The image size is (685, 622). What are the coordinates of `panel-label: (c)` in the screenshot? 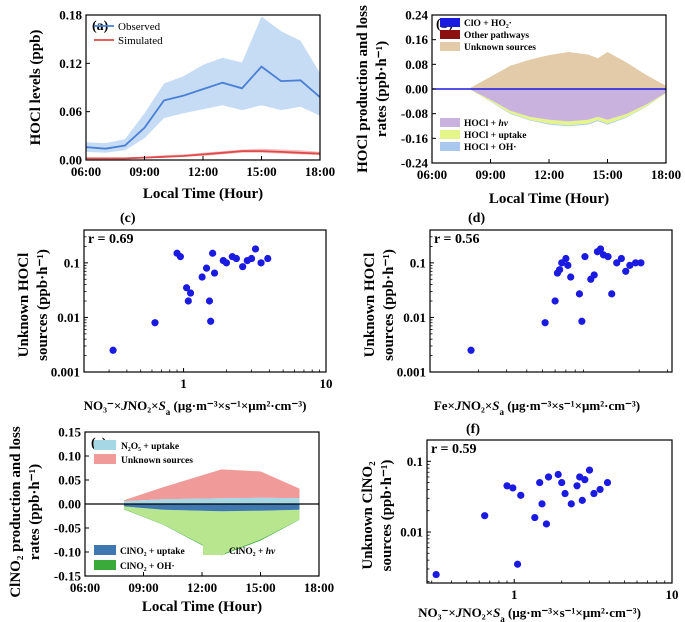 It's located at (128, 218).